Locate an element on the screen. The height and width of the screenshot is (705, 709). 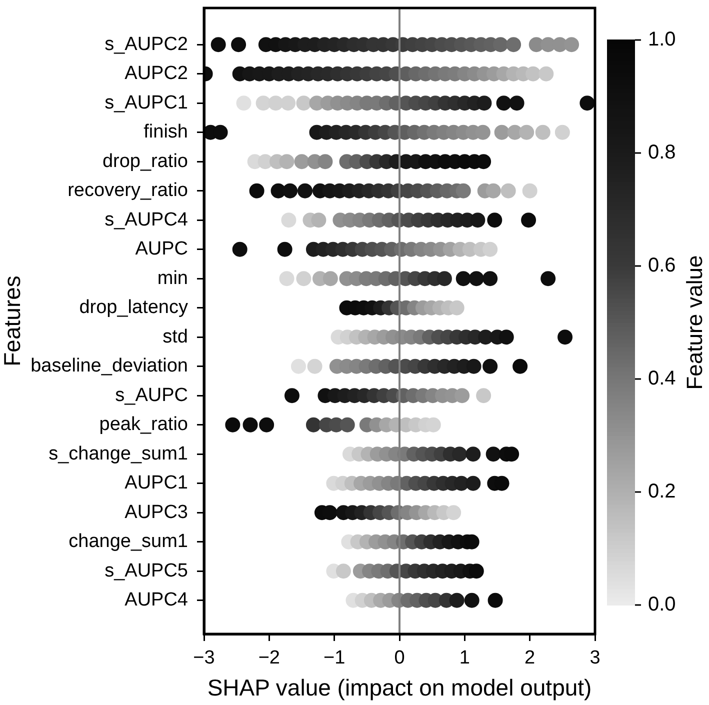
y-tick-label: std is located at coordinates (175, 337).